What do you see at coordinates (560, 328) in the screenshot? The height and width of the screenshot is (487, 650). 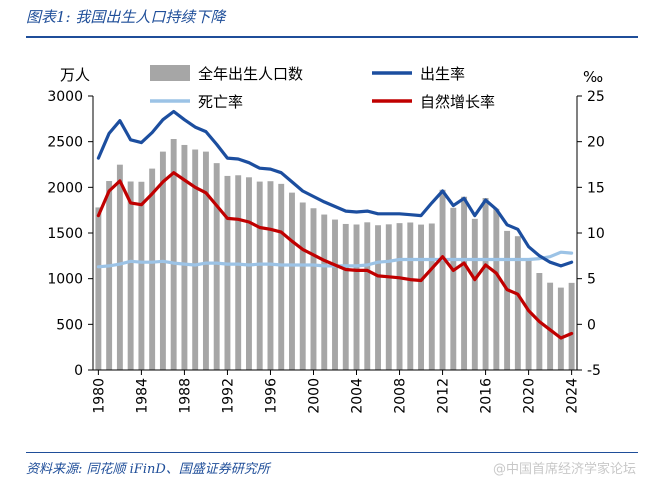 I see `bar-2023` at bounding box center [560, 328].